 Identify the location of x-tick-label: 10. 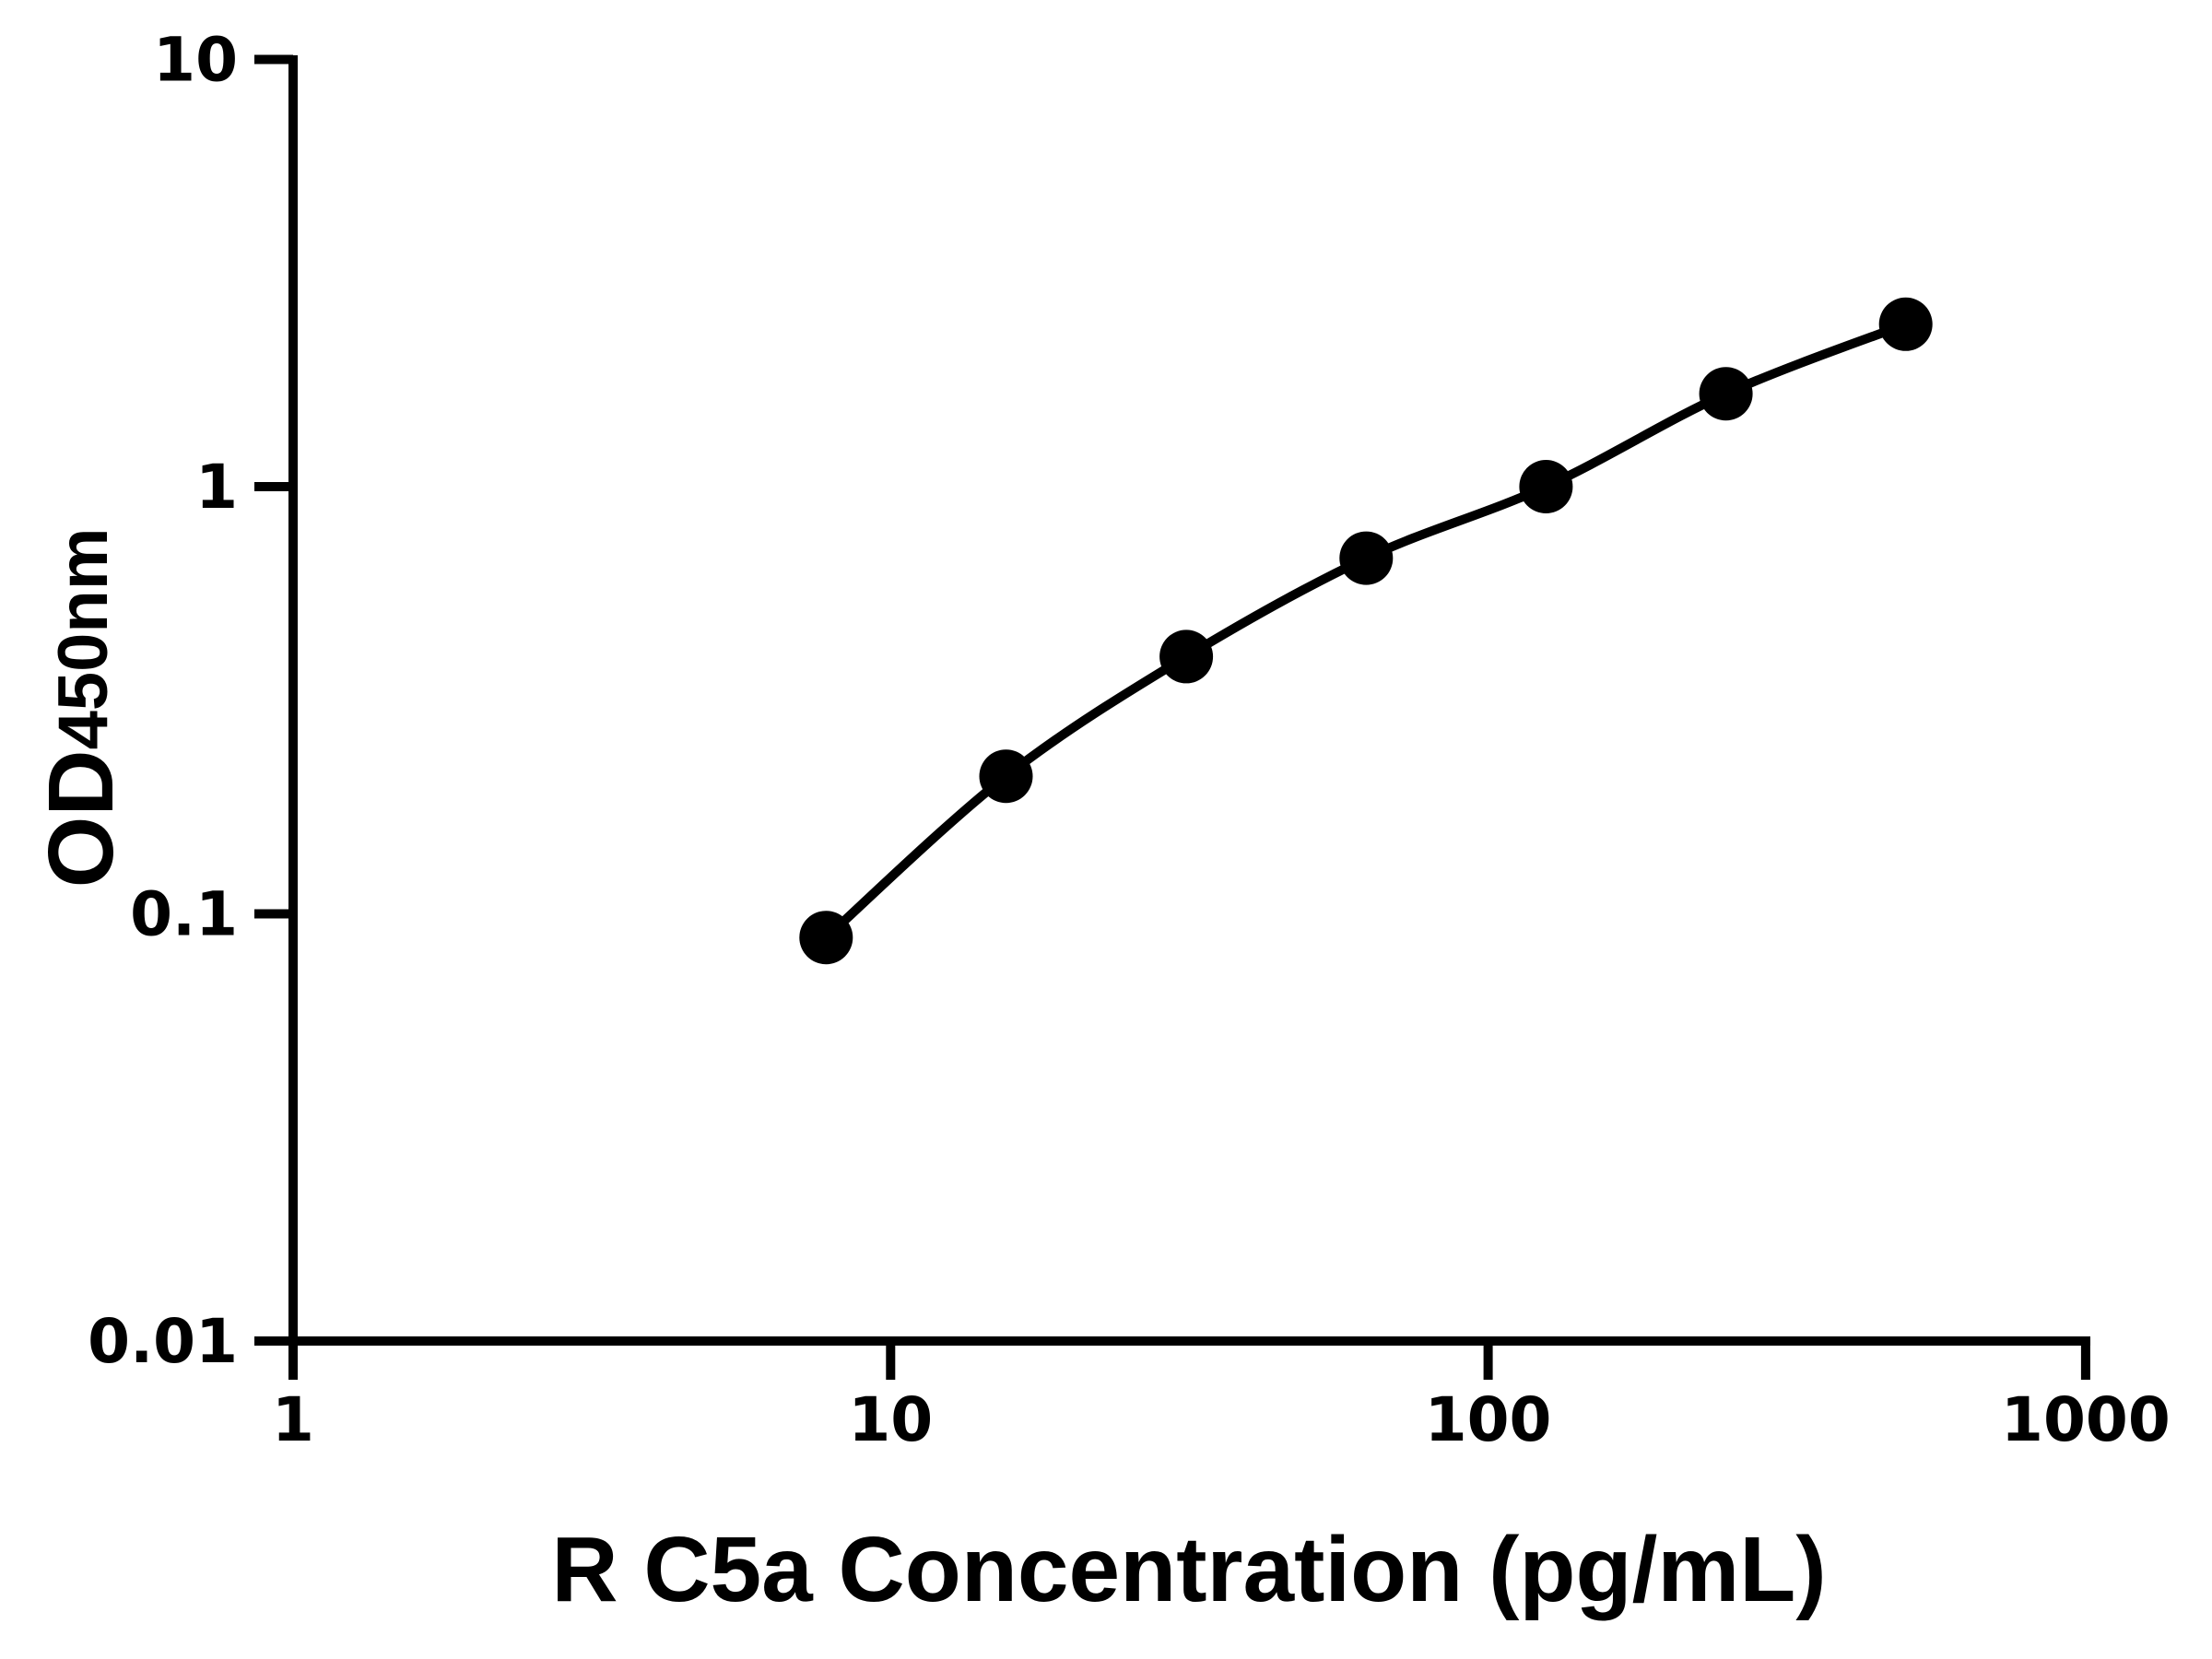
(890, 1419).